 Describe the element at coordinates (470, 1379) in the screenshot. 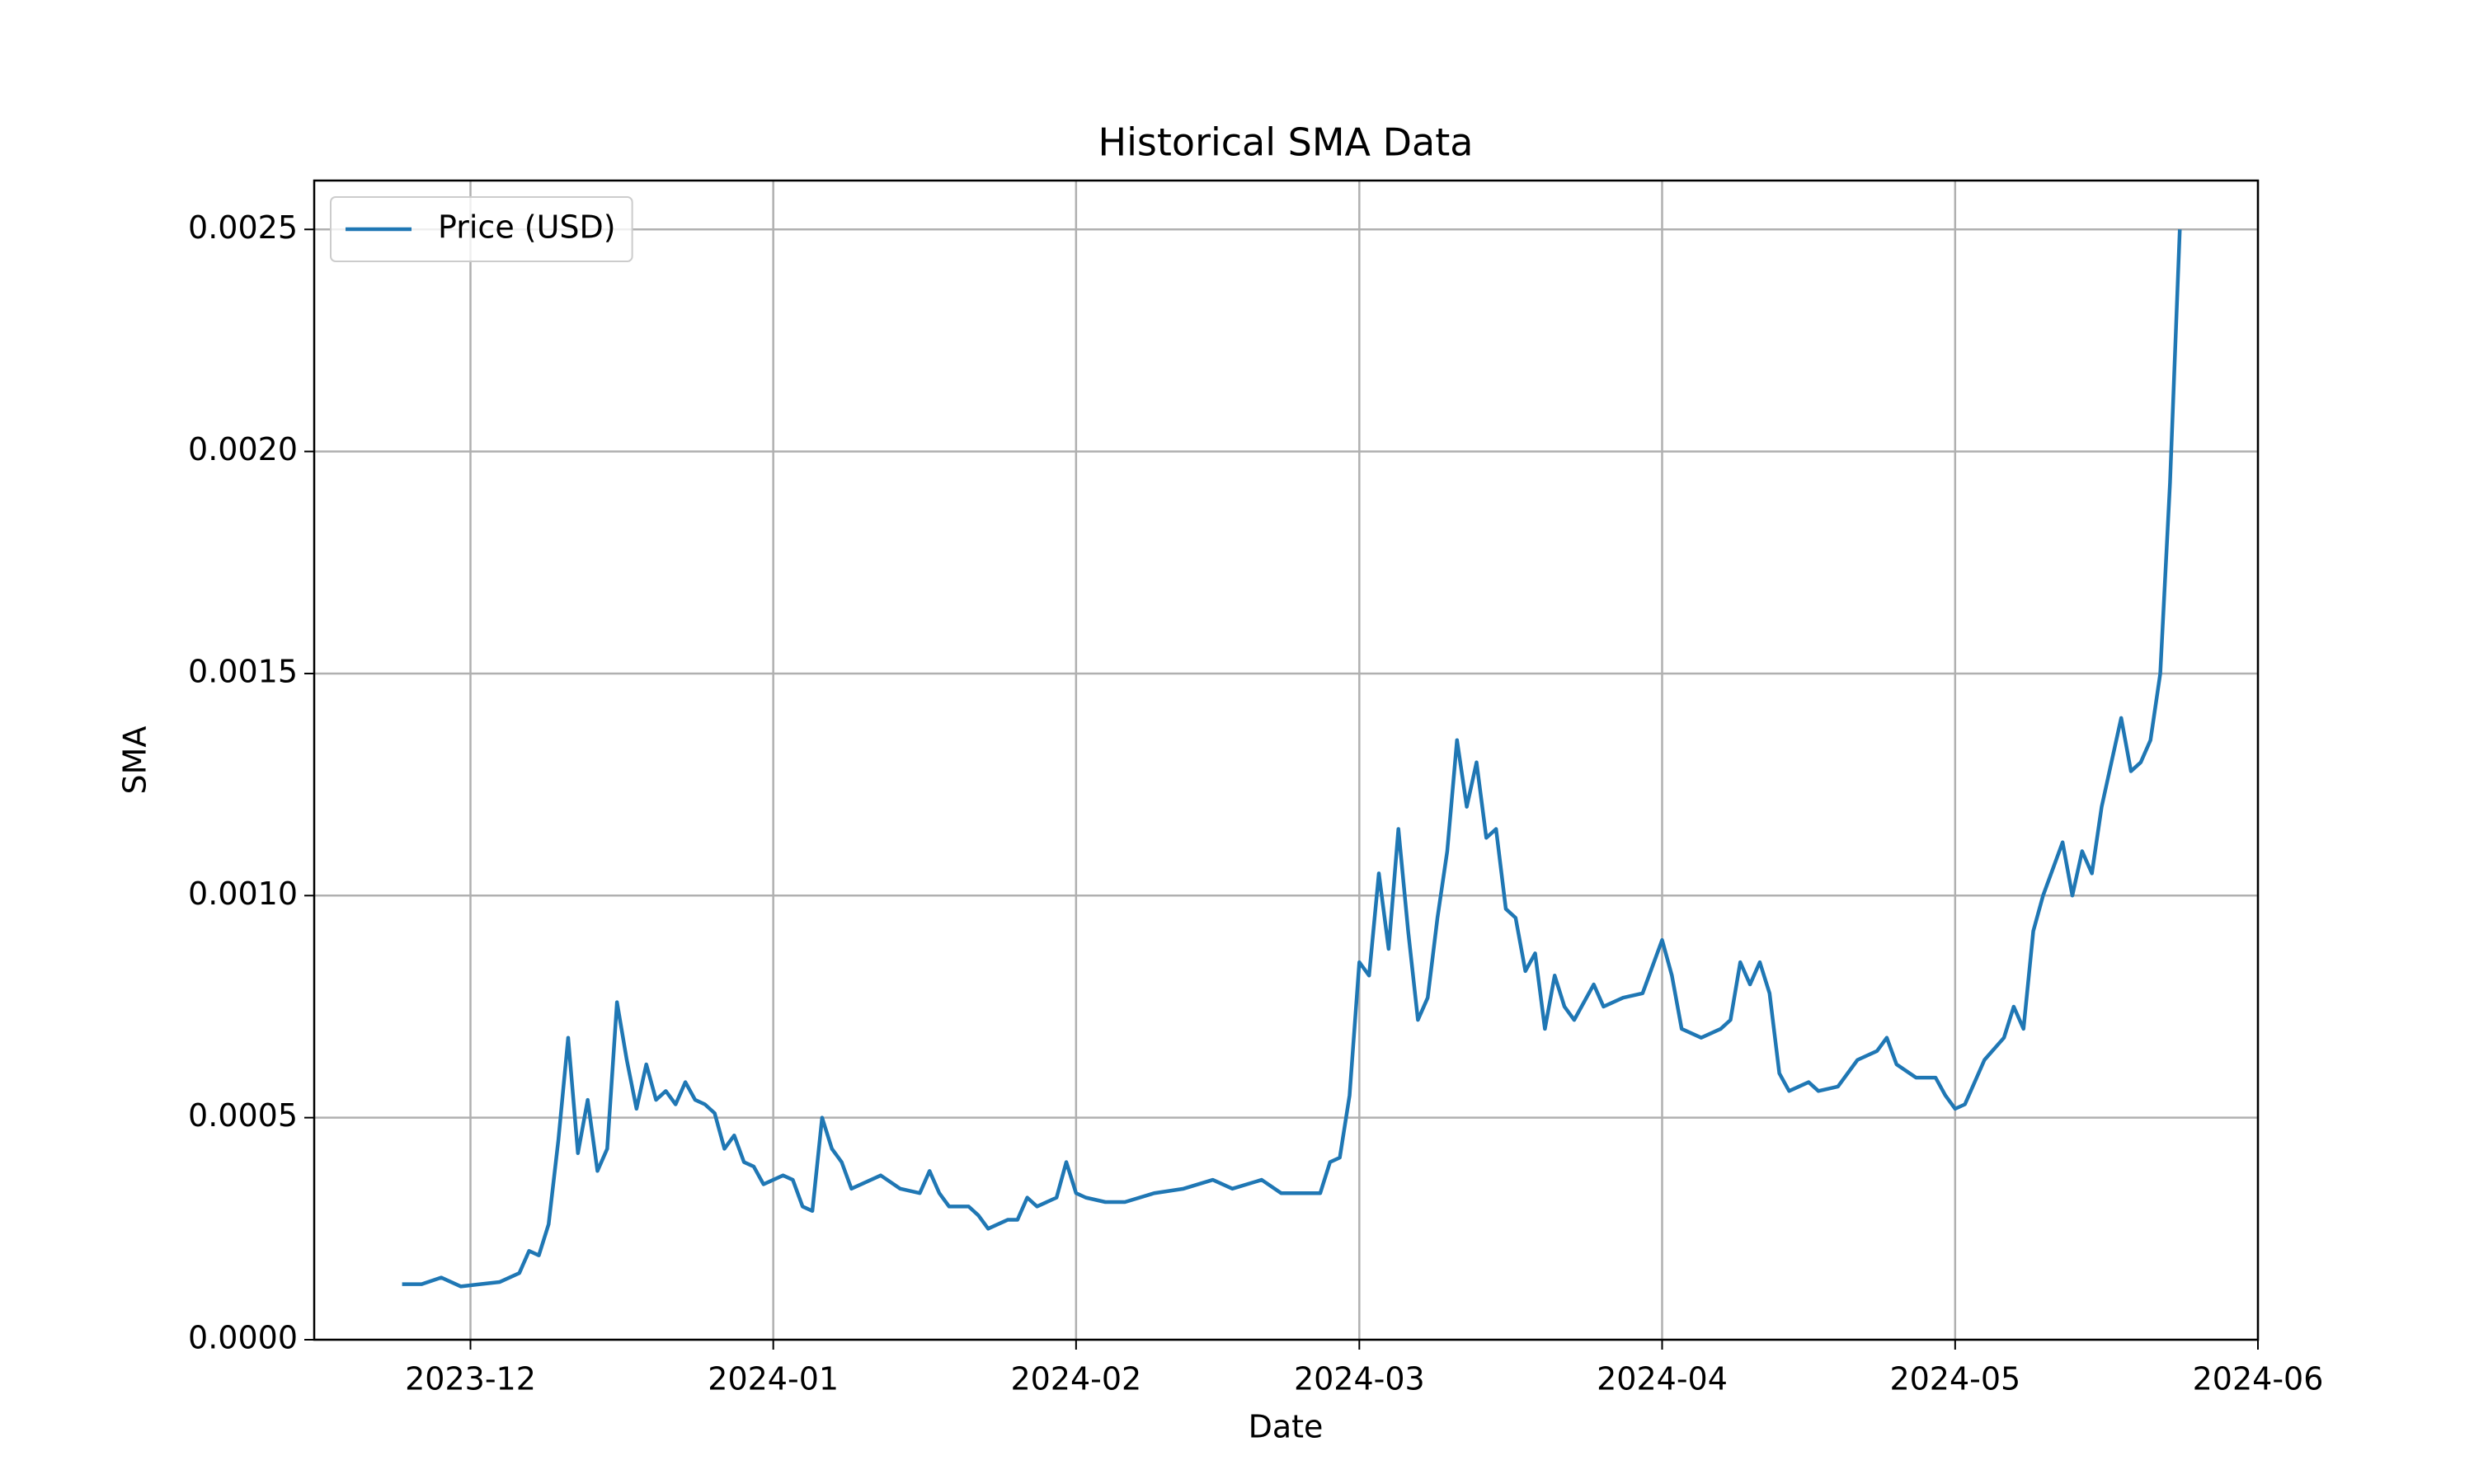

I see `x-tick-label: 2023-12` at that location.